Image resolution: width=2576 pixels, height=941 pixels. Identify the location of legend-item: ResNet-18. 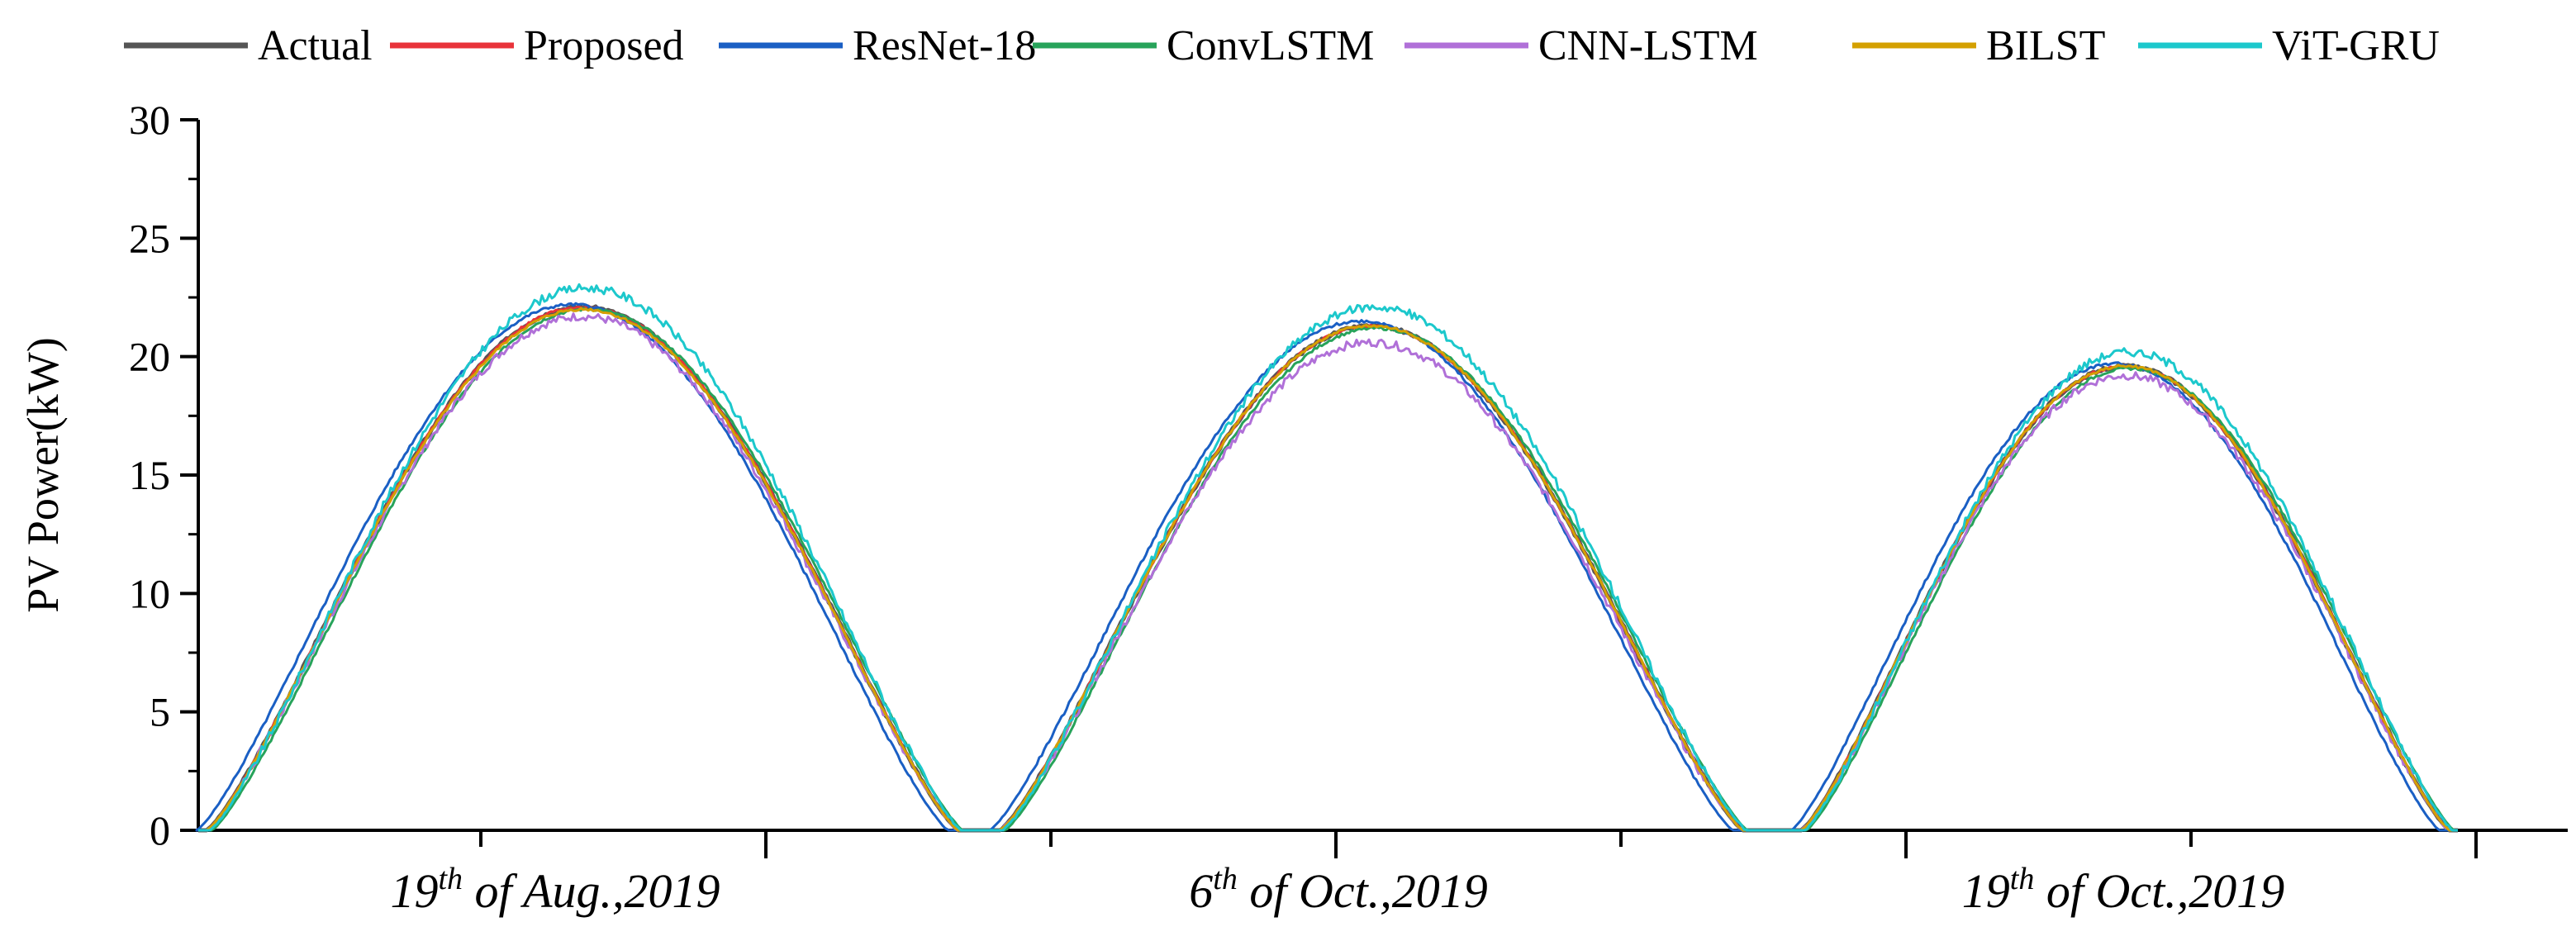
(877, 45).